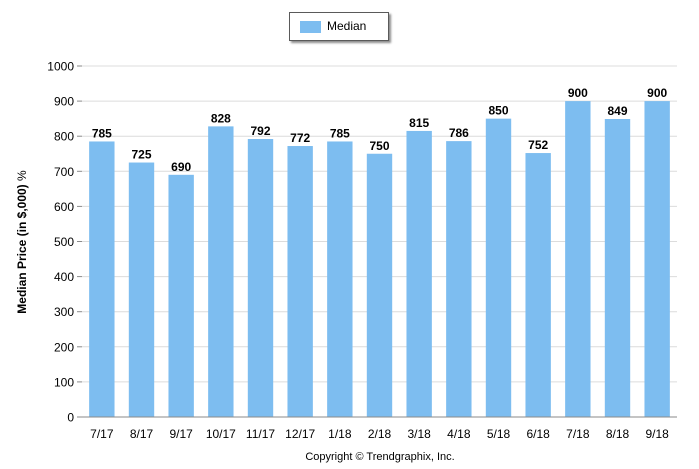  I want to click on x-tick-label: 8/17, so click(142, 434).